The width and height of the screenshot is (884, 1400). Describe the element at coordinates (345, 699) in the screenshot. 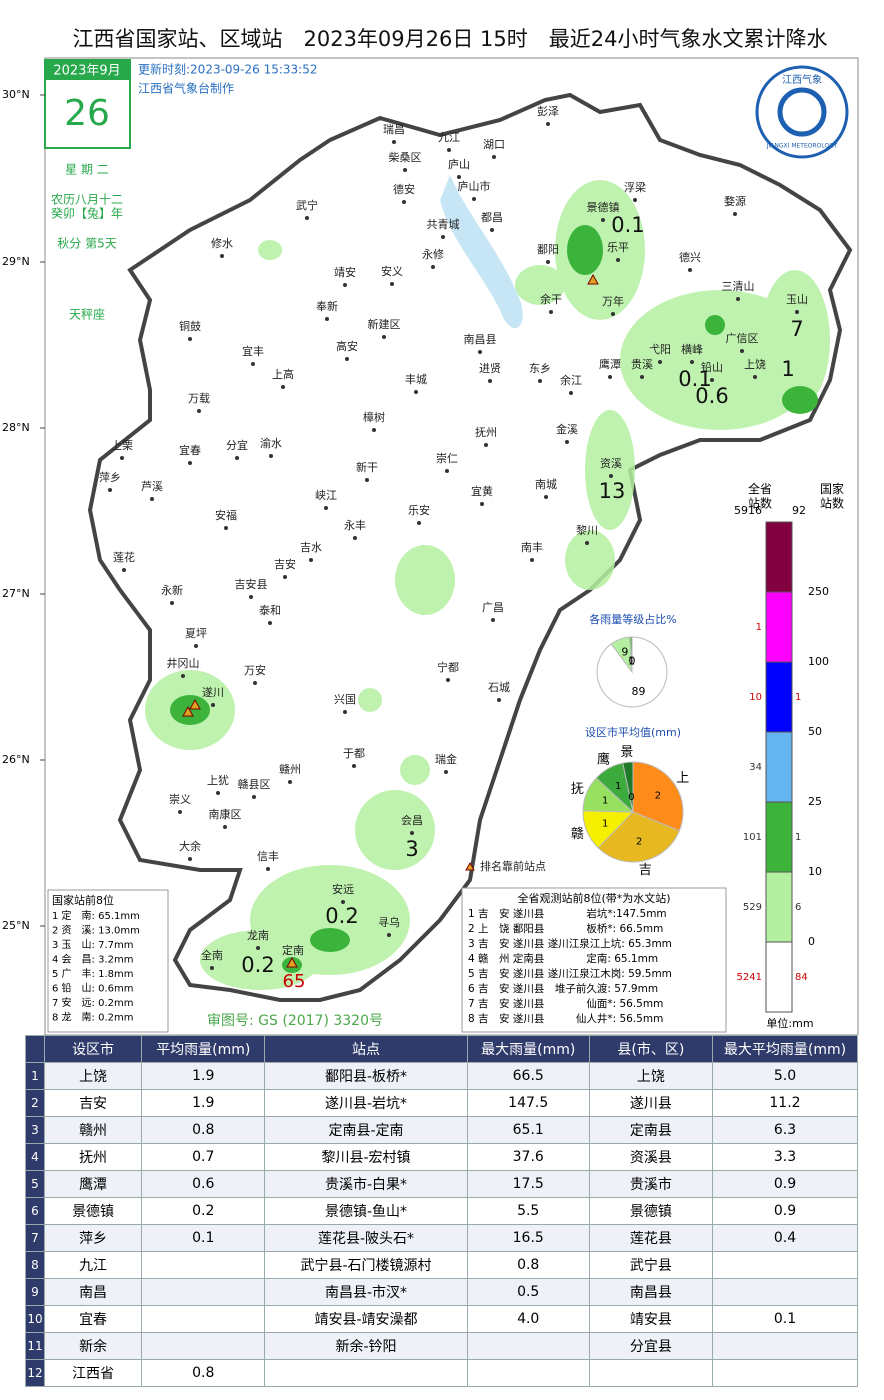

I see `place-label: 兴国` at that location.